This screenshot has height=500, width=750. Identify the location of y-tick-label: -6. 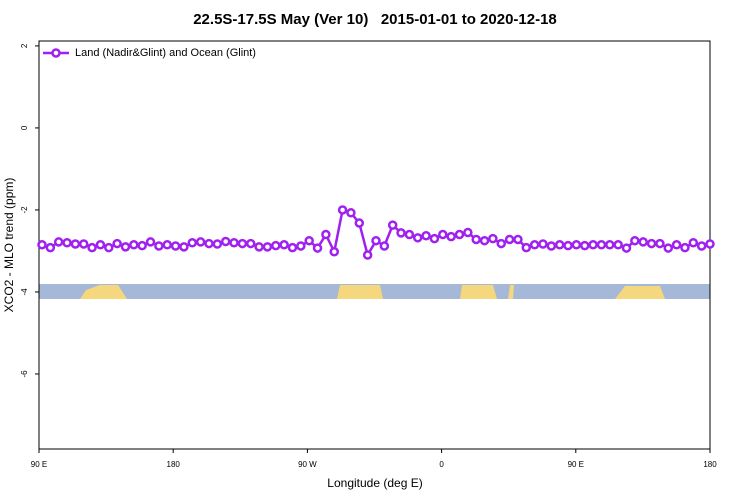
(24, 374).